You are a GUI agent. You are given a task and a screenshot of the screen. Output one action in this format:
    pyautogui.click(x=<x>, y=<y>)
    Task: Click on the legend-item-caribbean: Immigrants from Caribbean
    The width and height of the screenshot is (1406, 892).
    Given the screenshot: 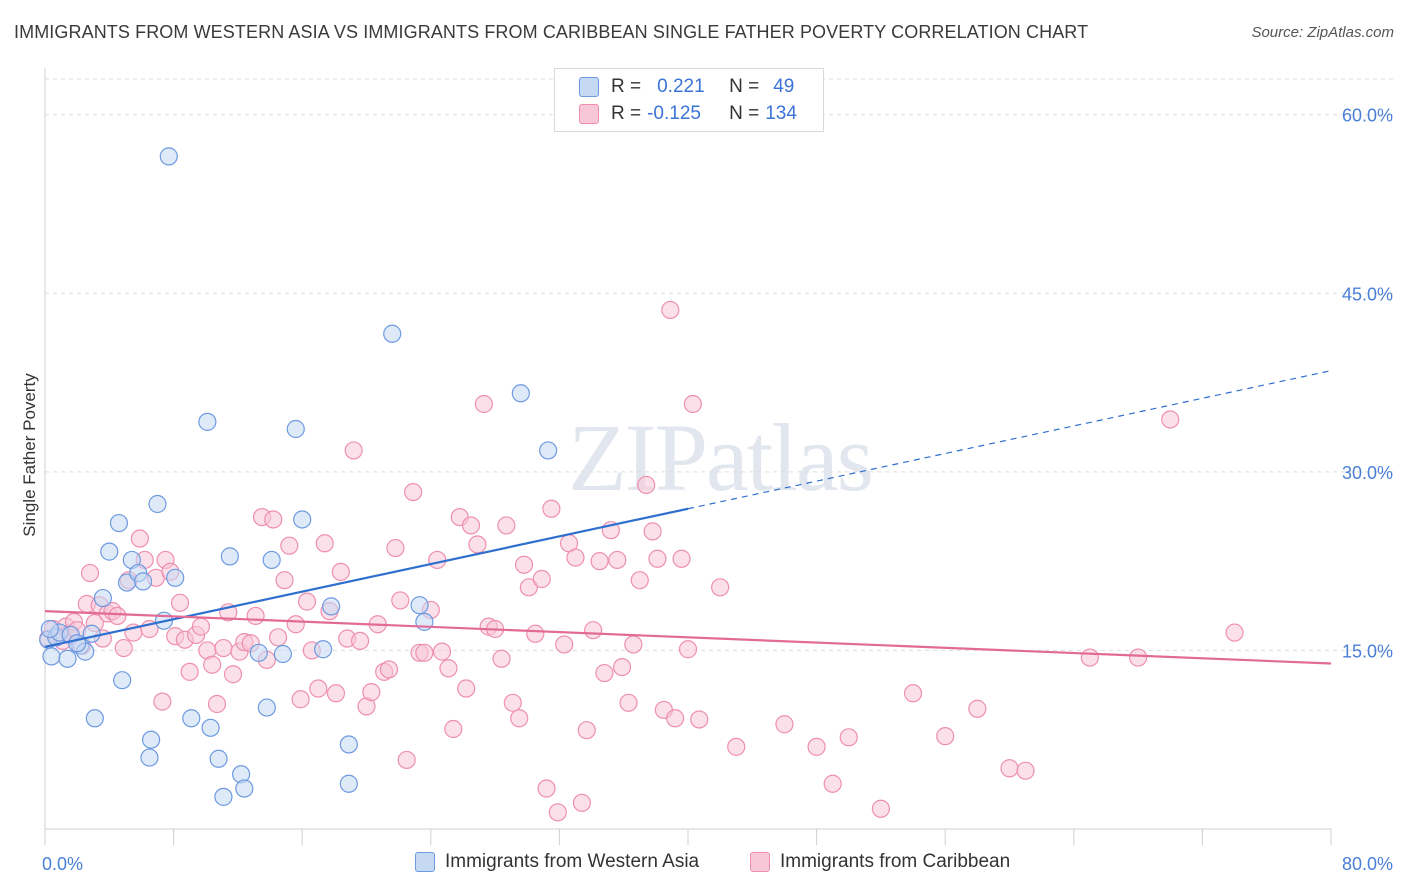 What is the action you would take?
    pyautogui.click(x=880, y=862)
    